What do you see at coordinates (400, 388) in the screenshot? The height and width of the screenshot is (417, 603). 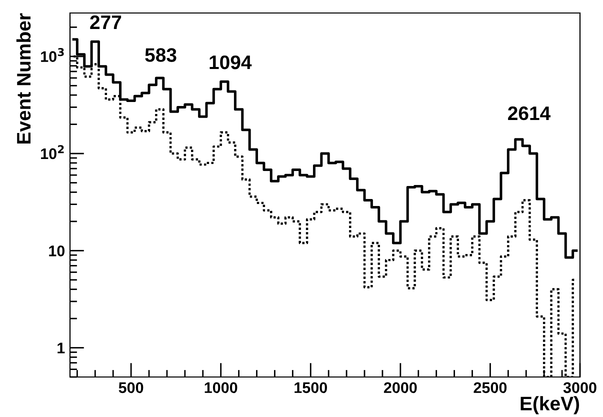 I see `x-tick-label: 2000` at bounding box center [400, 388].